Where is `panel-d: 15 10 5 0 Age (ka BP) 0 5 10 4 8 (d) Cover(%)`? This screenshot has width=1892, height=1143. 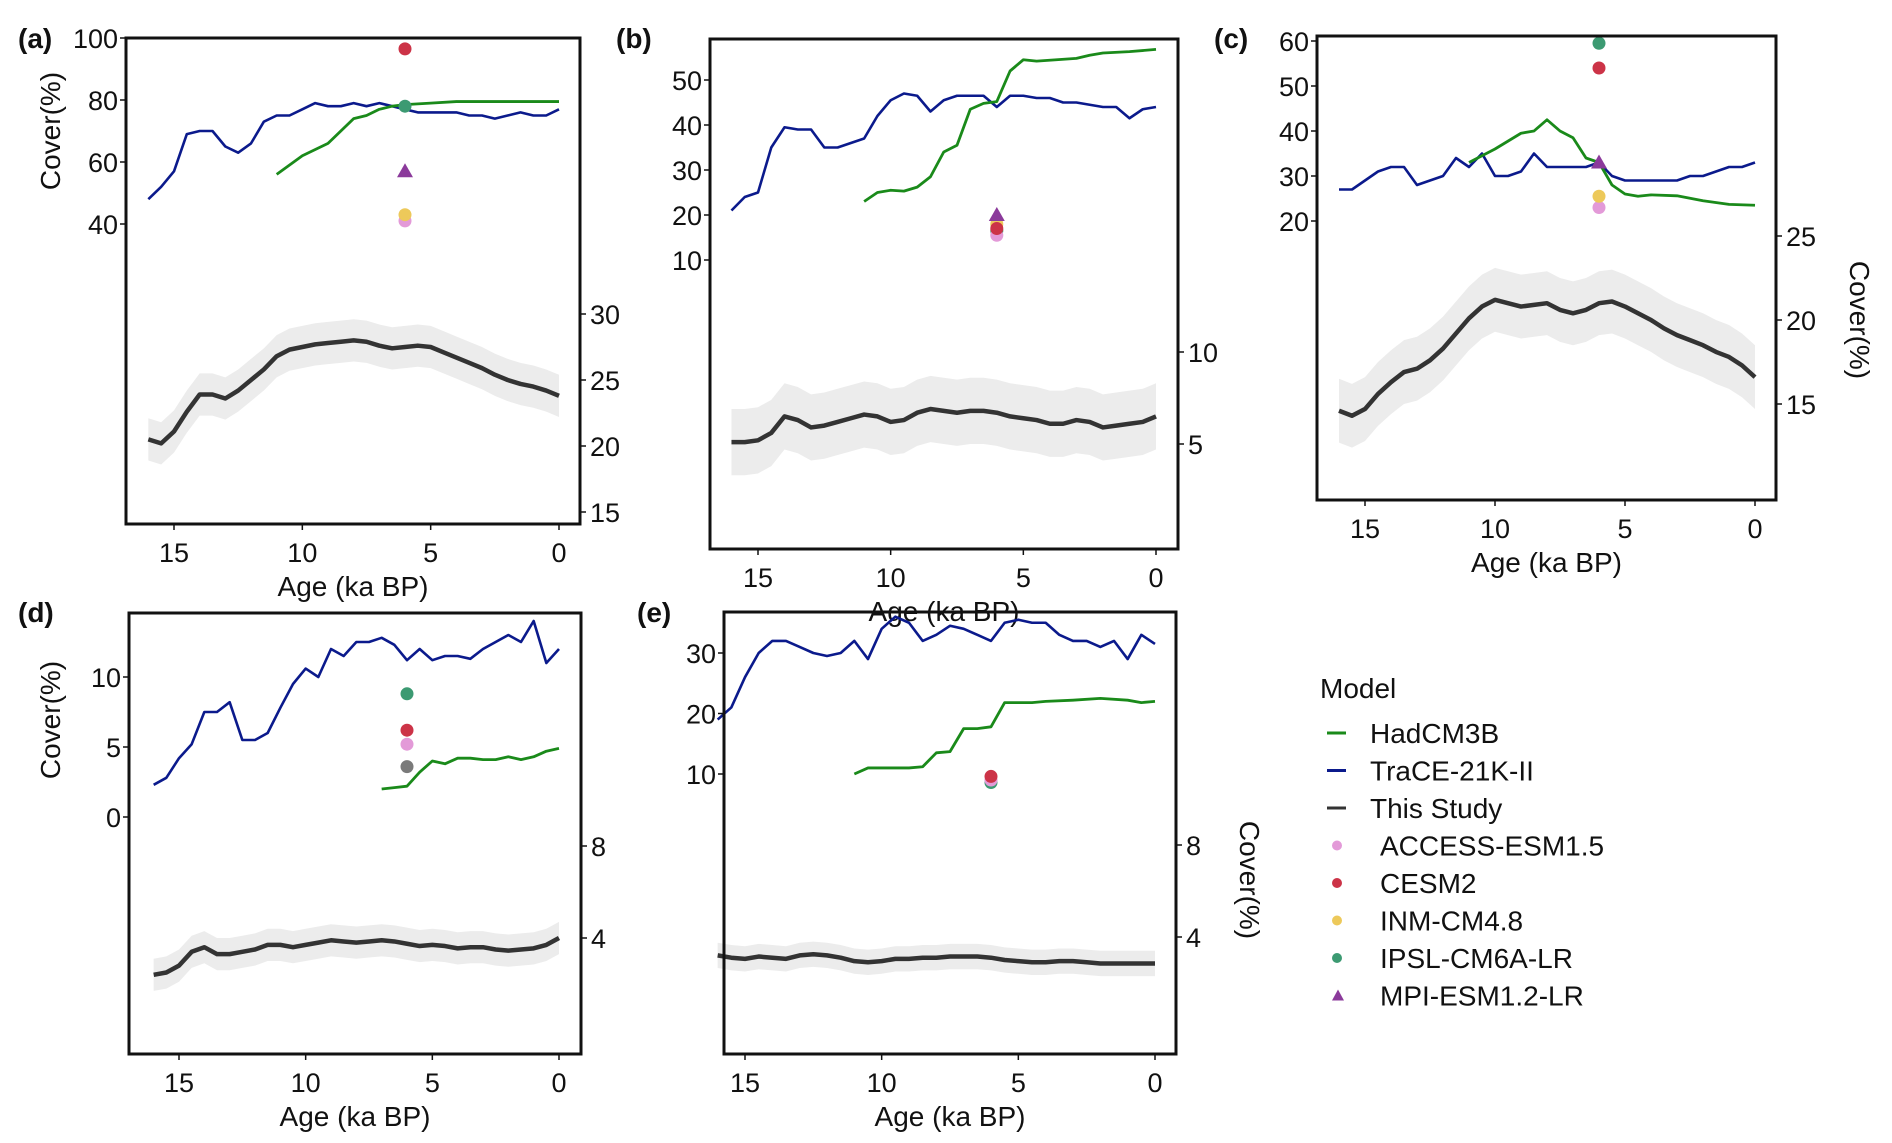 panel-d: 15 10 5 0 Age (ka BP) 0 5 10 4 8 (d) Cover(%) is located at coordinates (312, 864).